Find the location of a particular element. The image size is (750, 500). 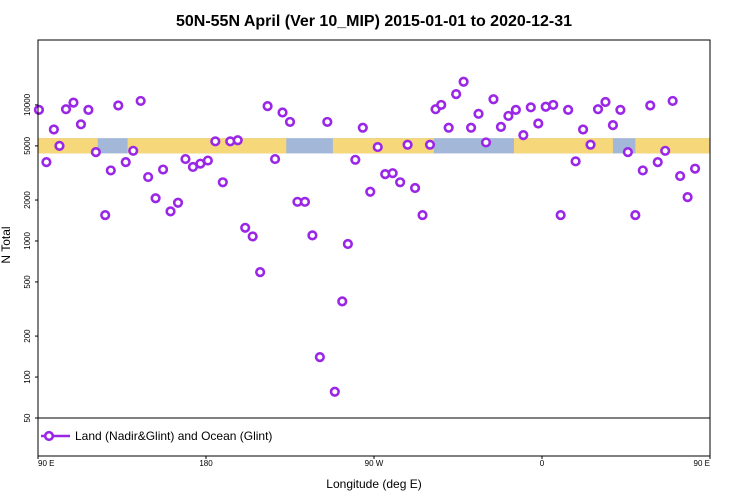

y-tick-label: 50 is located at coordinates (27, 417).